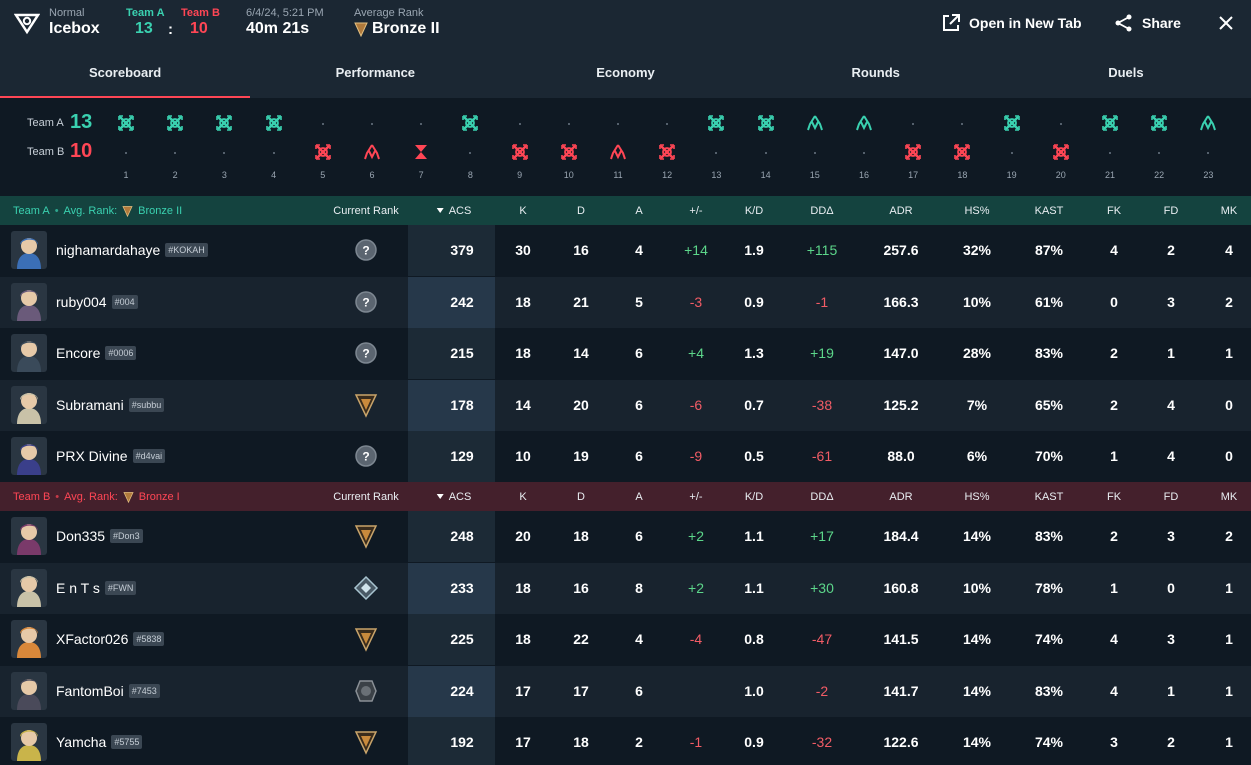 This screenshot has width=1251, height=765. I want to click on stat-k: 18, so click(523, 587).